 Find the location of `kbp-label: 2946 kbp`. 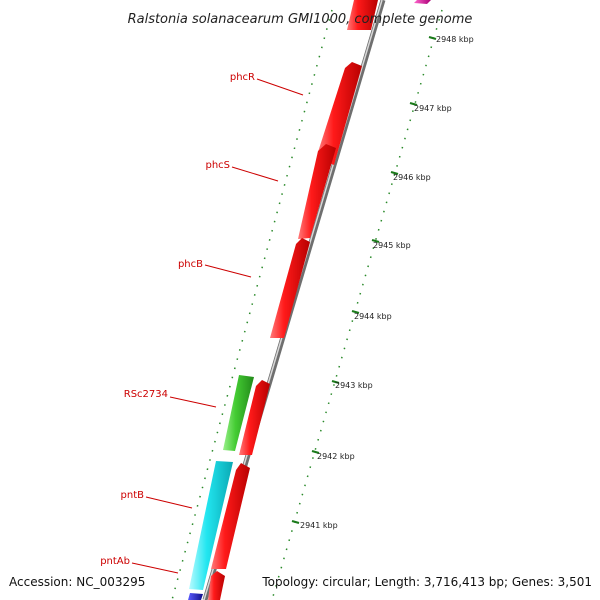

kbp-label: 2946 kbp is located at coordinates (412, 177).